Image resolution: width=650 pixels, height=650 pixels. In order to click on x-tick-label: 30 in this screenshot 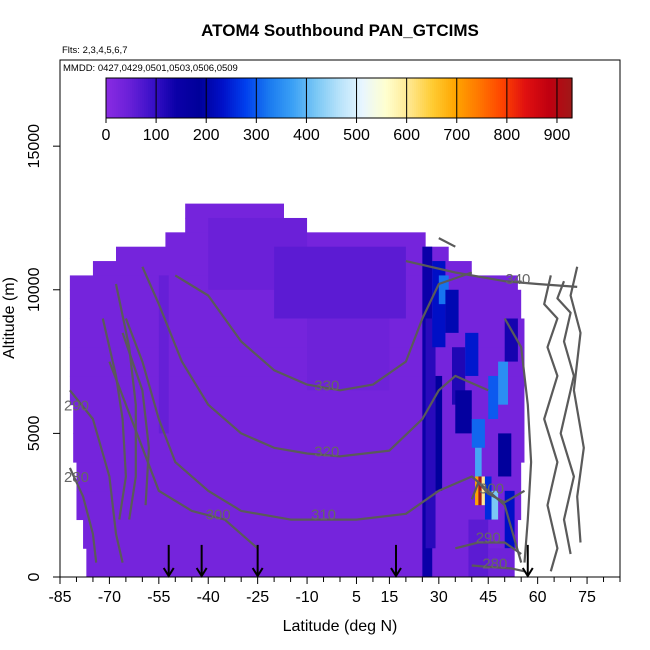, I will do `click(439, 597)`.